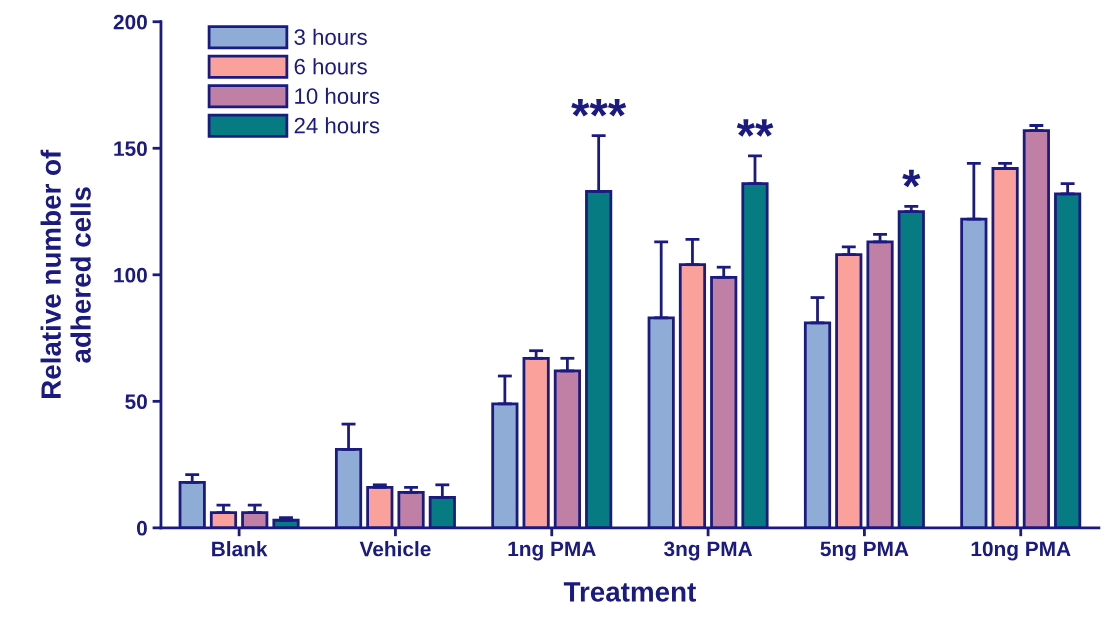 The image size is (1110, 621). I want to click on y-tick-label: 200, so click(130, 22).